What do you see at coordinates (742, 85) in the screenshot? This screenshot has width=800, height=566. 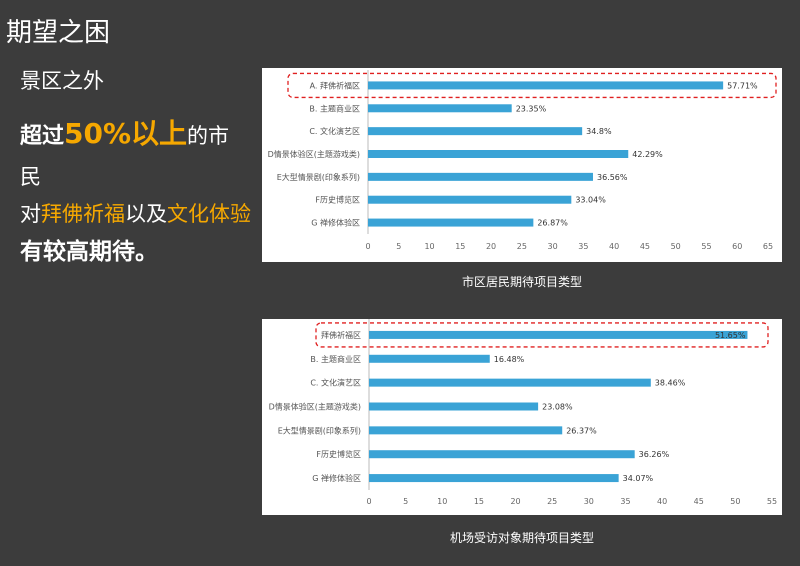 I see `value-label: 57.71%` at bounding box center [742, 85].